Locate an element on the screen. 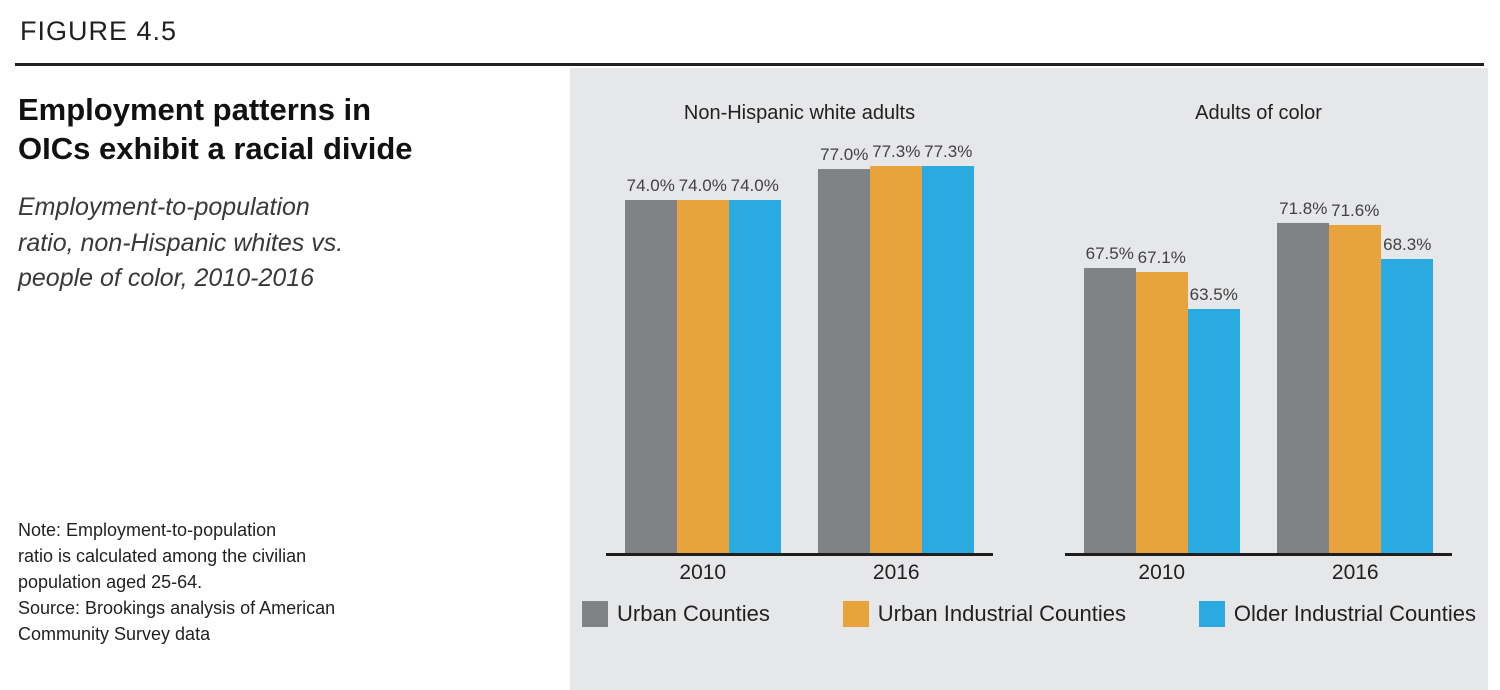 Image resolution: width=1500 pixels, height=690 pixels. legend-swatch-older-industrial-counties is located at coordinates (1211, 614).